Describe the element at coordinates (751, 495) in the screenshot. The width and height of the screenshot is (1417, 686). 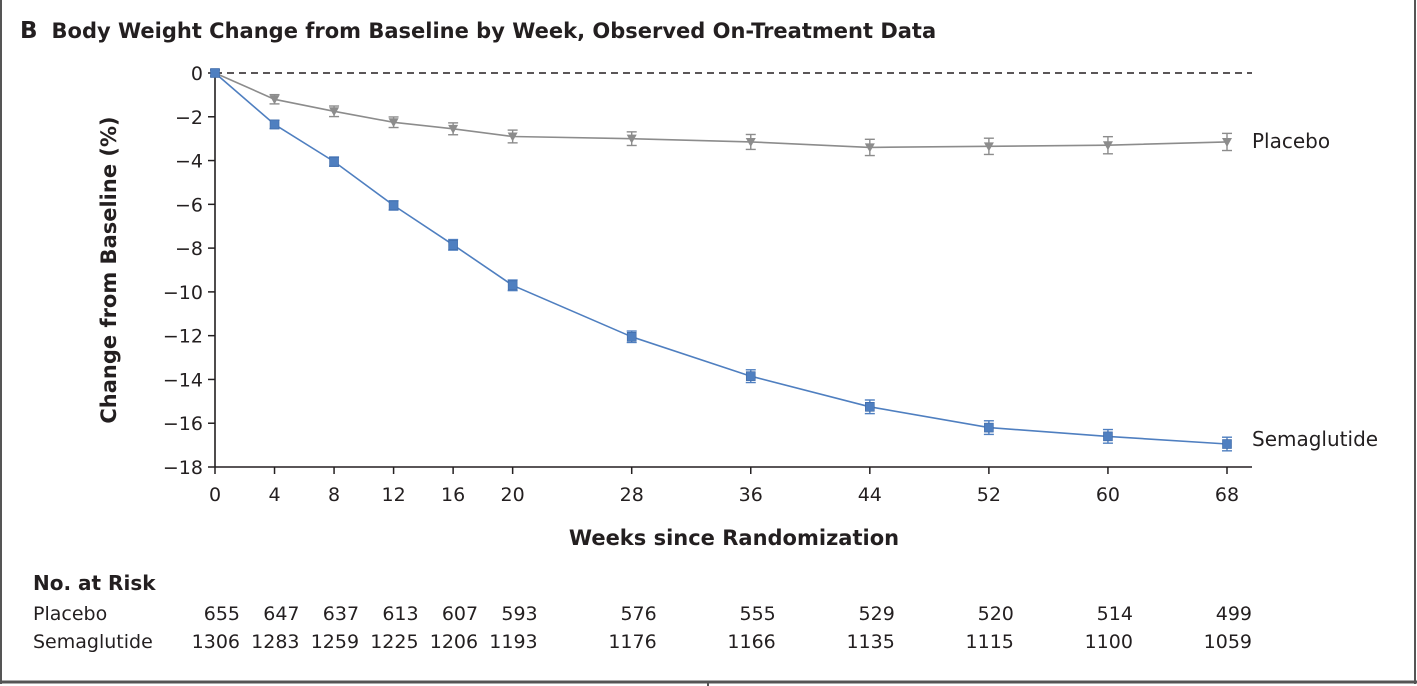
I see `x-tick-label: 36` at that location.